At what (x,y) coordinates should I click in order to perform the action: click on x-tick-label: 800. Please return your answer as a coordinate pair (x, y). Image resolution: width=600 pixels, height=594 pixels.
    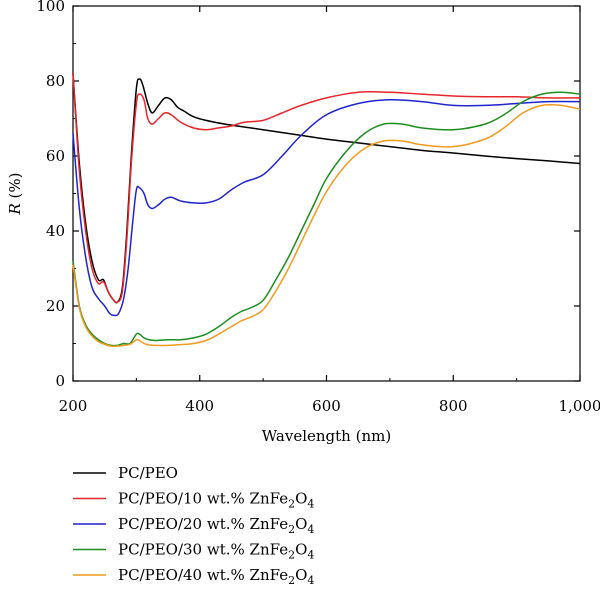
    Looking at the image, I should click on (453, 406).